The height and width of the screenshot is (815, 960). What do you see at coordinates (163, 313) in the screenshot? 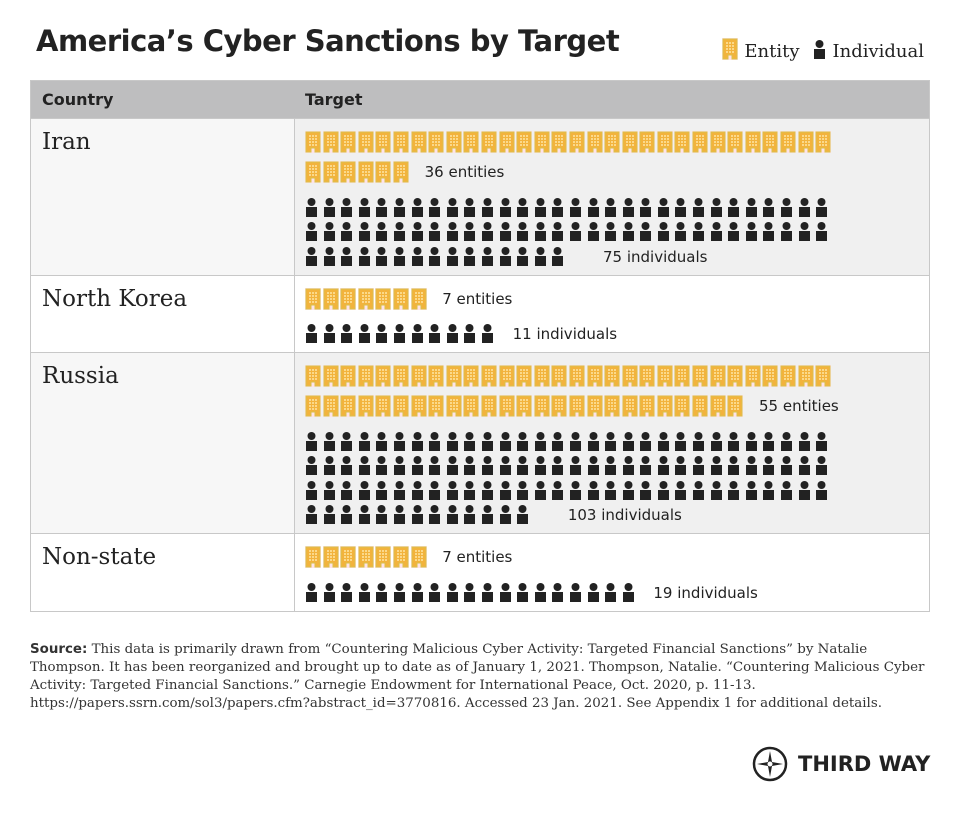
I see `country-cell: North Korea` at bounding box center [163, 313].